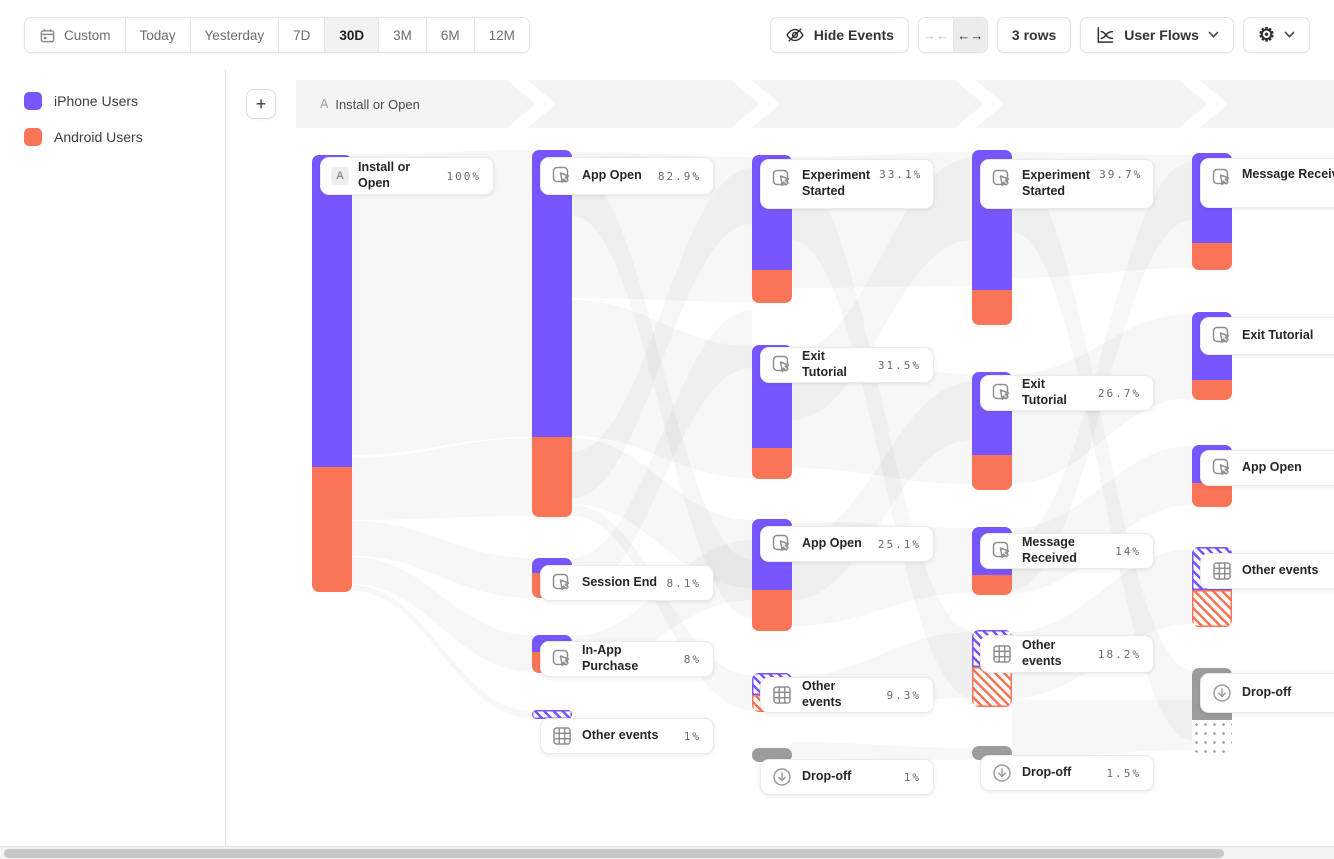 The height and width of the screenshot is (859, 1334). Describe the element at coordinates (402, 35) in the screenshot. I see `date-3m-button: 3M` at that location.